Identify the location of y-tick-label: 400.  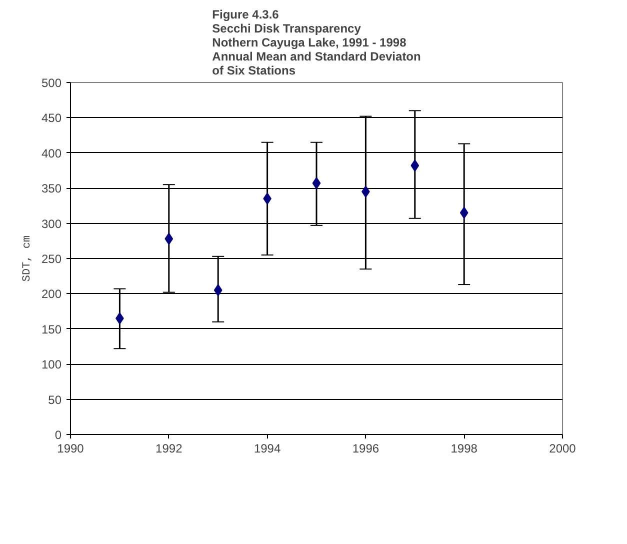
(51, 153).